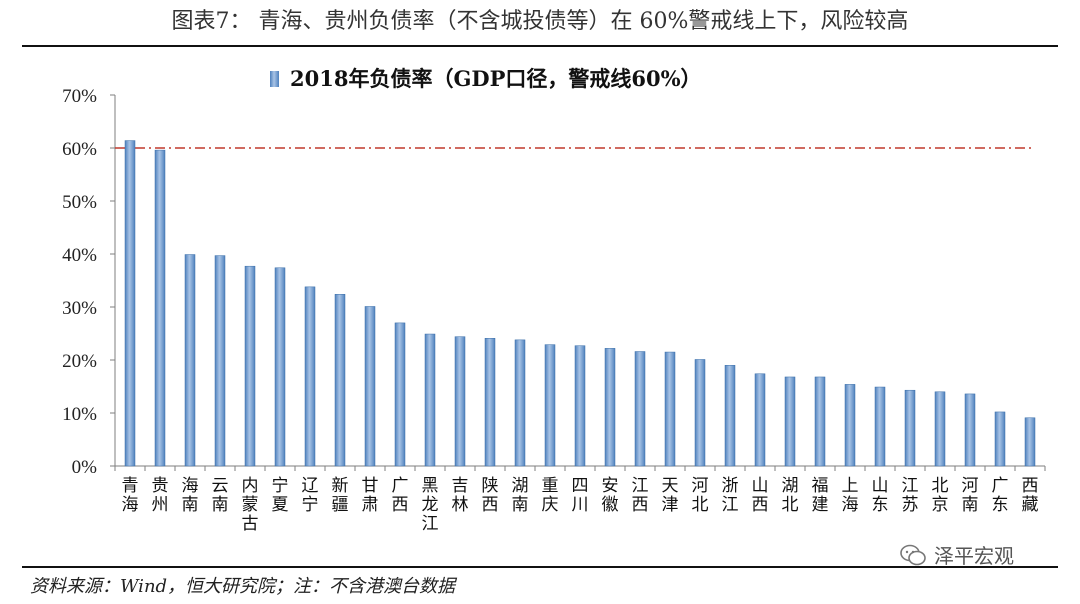 This screenshot has width=1080, height=604. Describe the element at coordinates (850, 495) in the screenshot. I see `x-tick-label: 上海` at that location.